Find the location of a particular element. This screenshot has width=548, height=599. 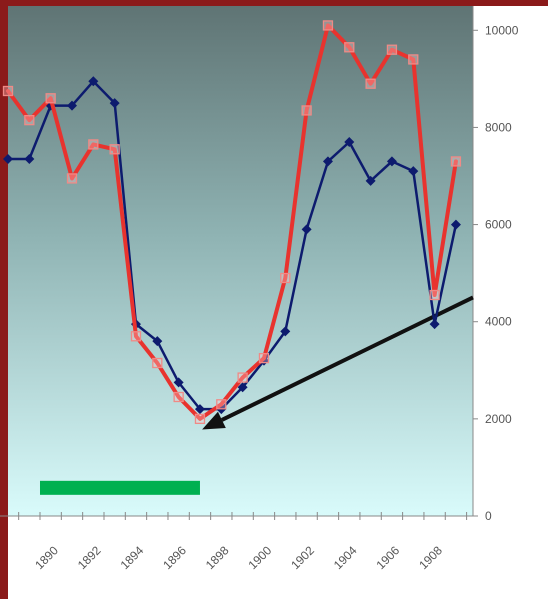

bottom-panel-background is located at coordinates (278, 557).